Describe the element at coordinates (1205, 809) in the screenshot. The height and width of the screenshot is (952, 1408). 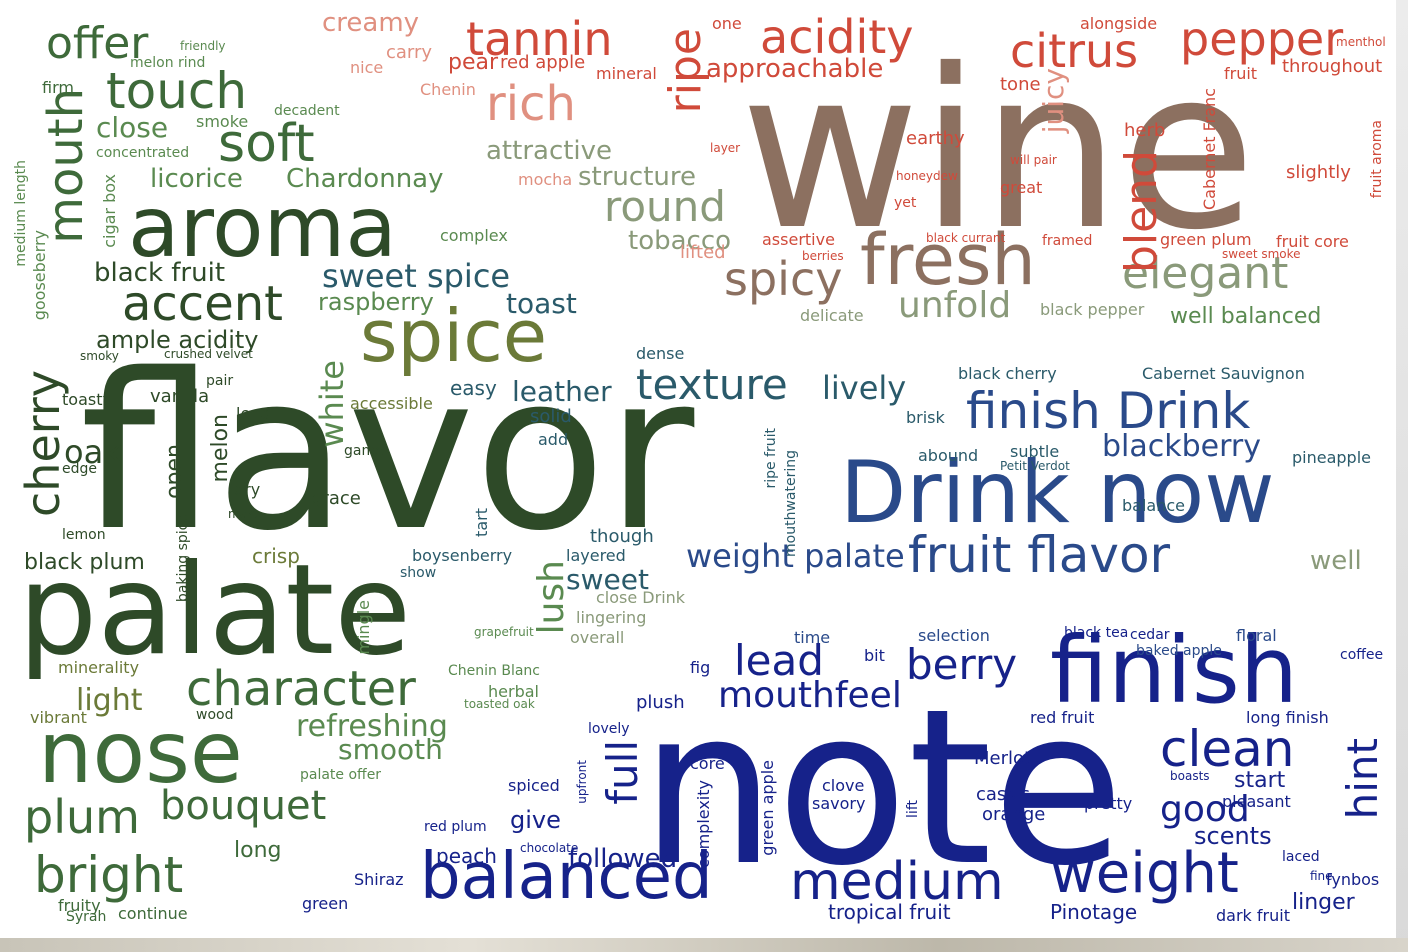
I see `word: good` at that location.